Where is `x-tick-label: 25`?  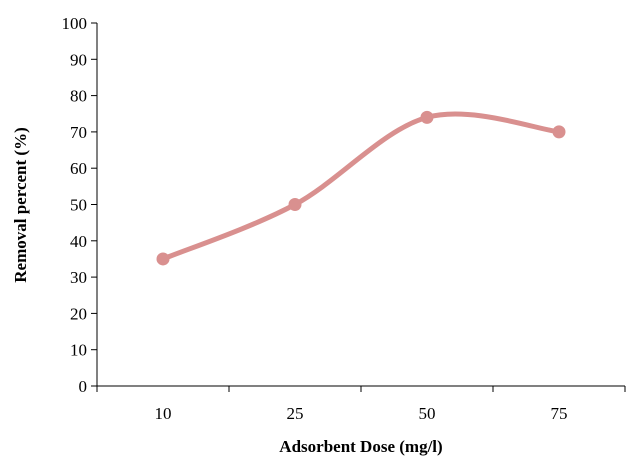
x-tick-label: 25 is located at coordinates (295, 413).